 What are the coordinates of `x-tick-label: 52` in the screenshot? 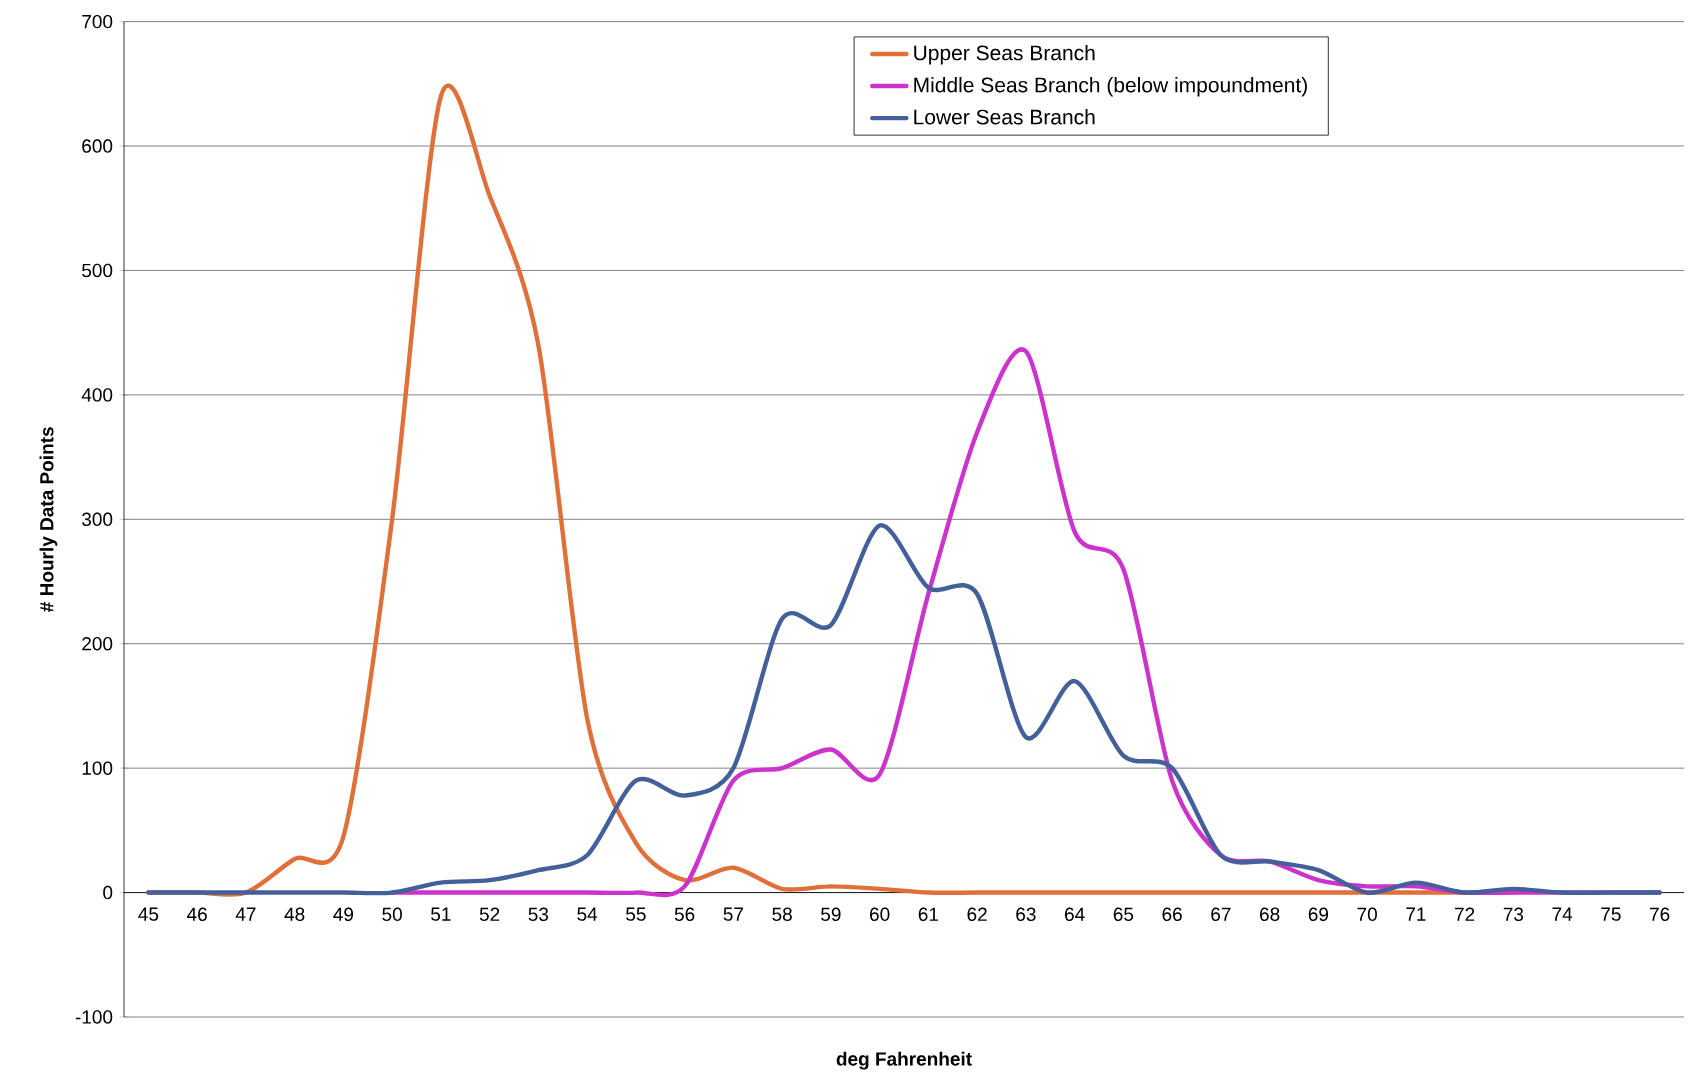 It's located at (489, 914).